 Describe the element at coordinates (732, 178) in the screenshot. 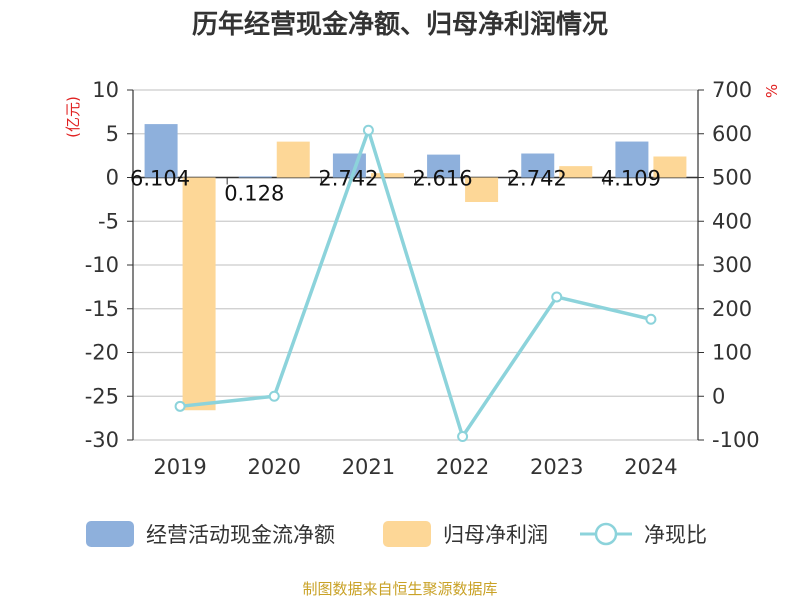

I see `right-axis-tick-label: 500` at that location.